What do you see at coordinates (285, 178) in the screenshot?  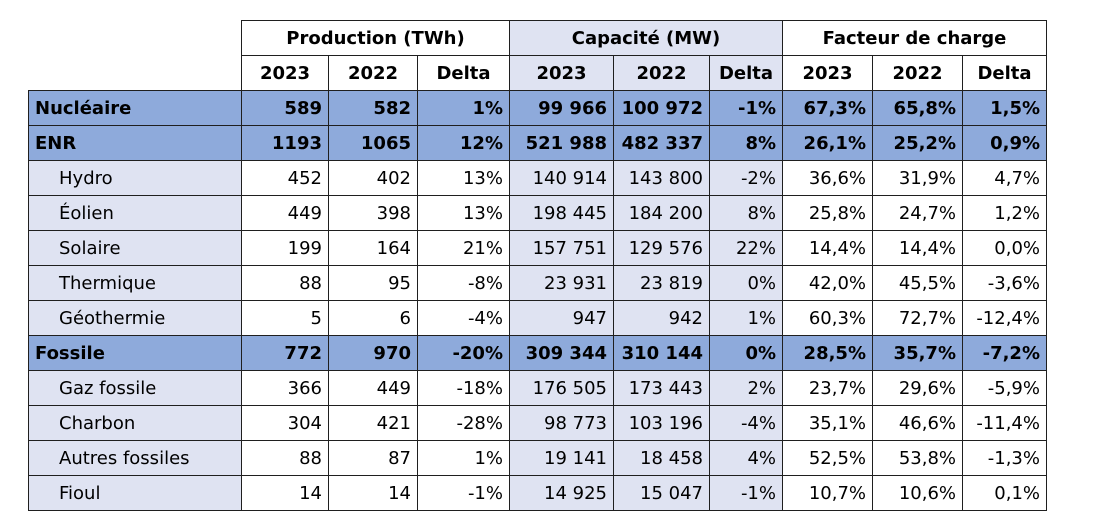 I see `value-cell: 452` at bounding box center [285, 178].